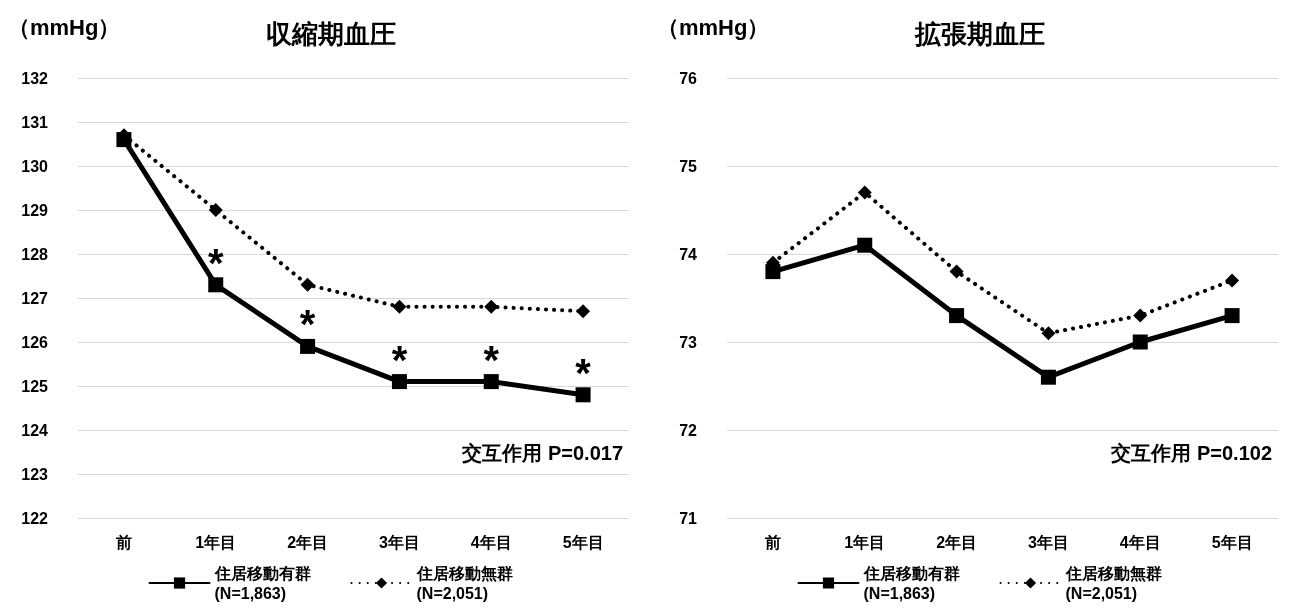 The height and width of the screenshot is (615, 1313). I want to click on y-tick-label: 72, so click(688, 430).